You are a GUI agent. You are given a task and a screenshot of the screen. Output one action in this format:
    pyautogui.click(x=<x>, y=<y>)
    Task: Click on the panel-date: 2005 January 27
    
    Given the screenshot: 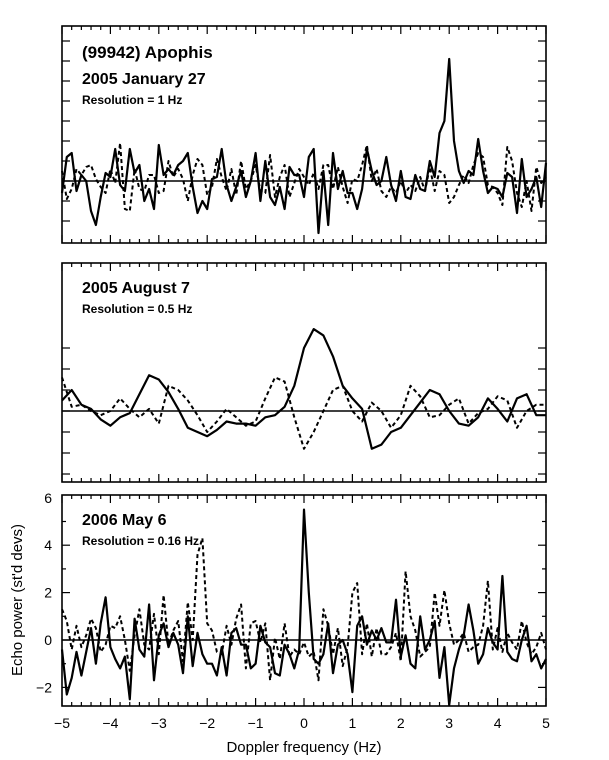 What is the action you would take?
    pyautogui.click(x=144, y=79)
    